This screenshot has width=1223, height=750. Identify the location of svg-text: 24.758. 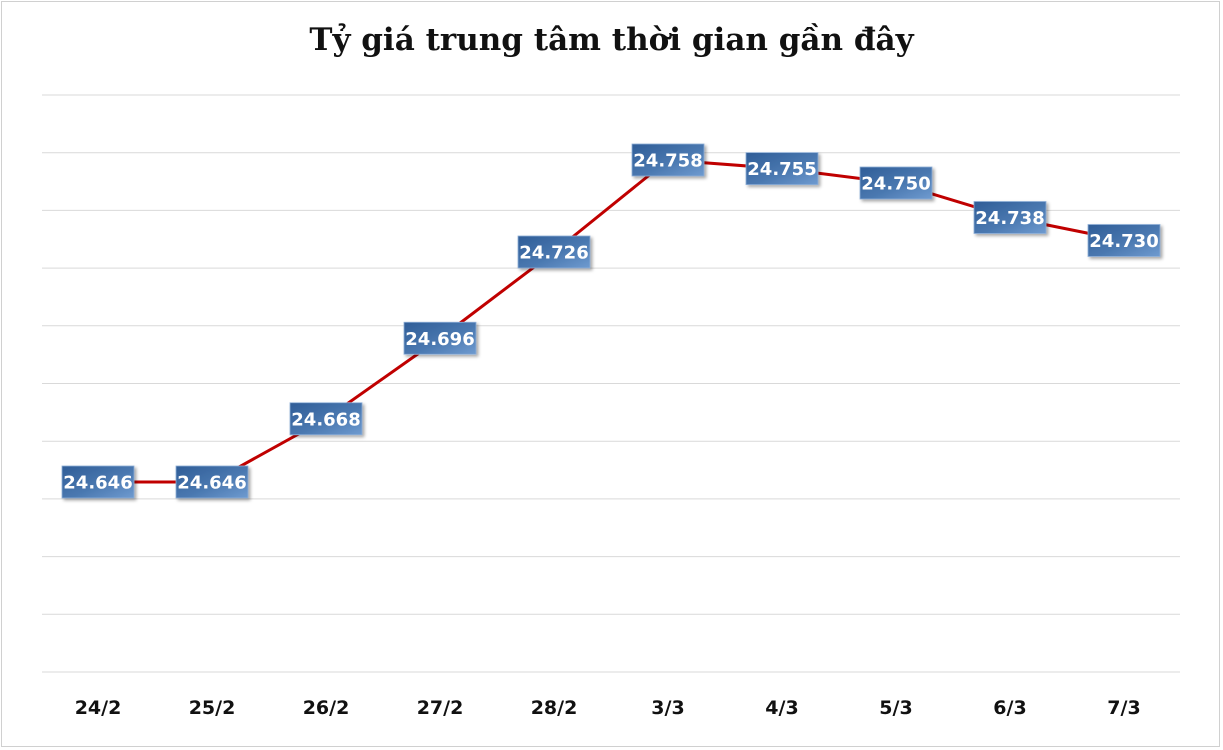
(667, 161).